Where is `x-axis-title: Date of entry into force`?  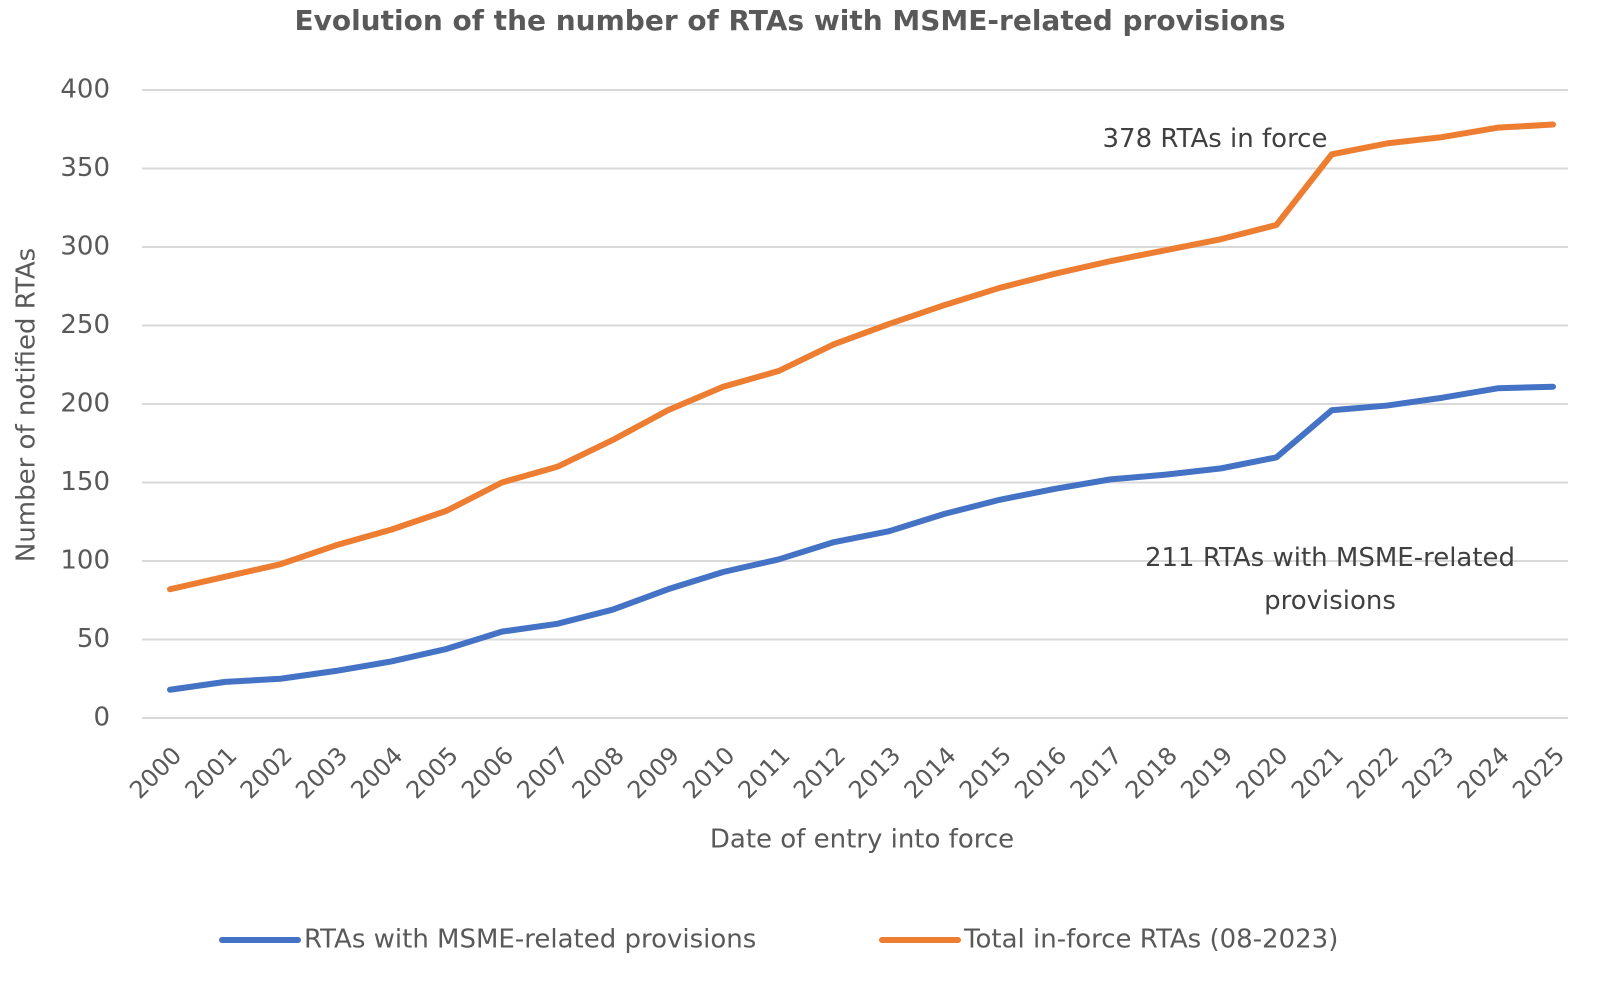 x-axis-title: Date of entry into force is located at coordinates (862, 840).